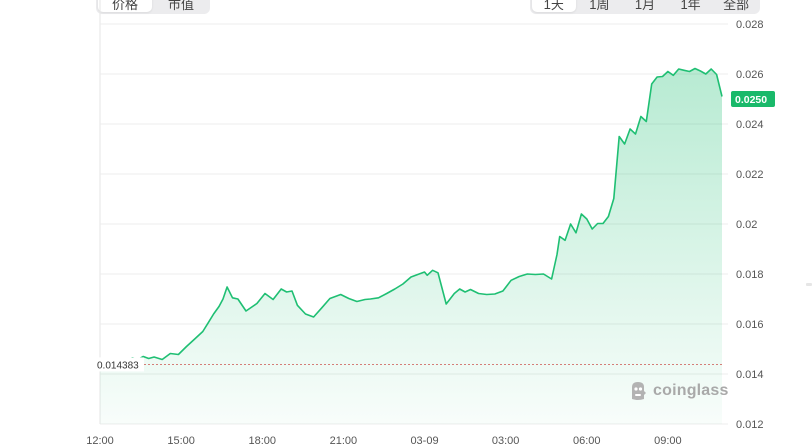 This screenshot has width=812, height=447. What do you see at coordinates (750, 425) in the screenshot?
I see `y-tick-label: 0.012` at bounding box center [750, 425].